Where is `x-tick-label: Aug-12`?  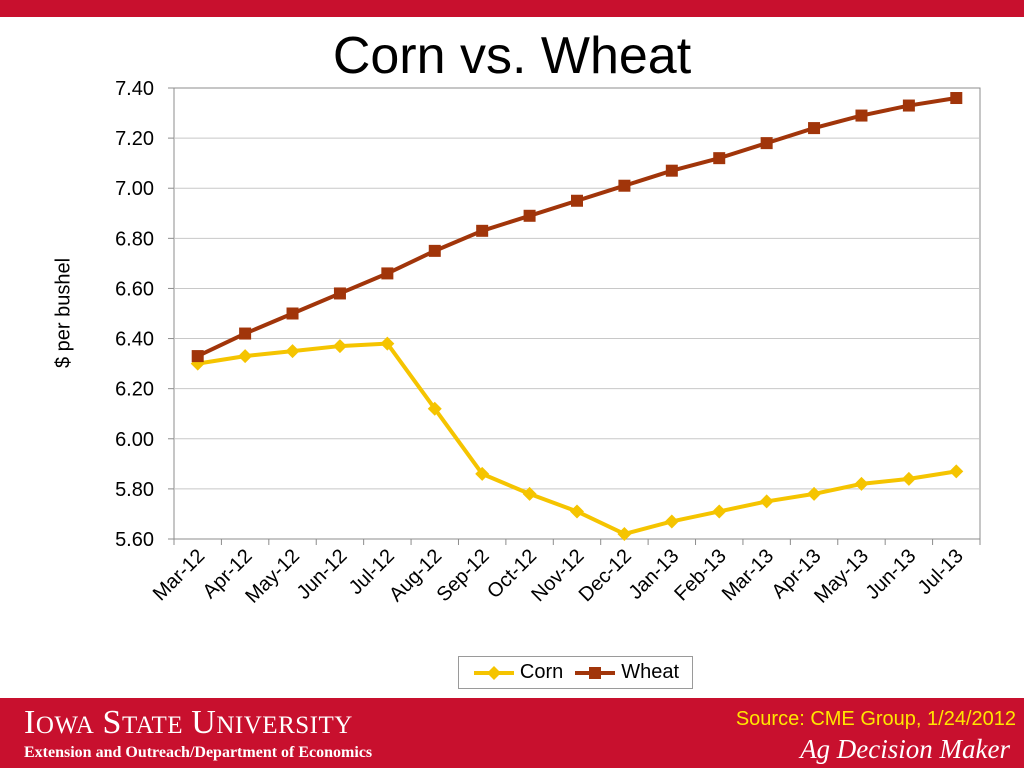
x-tick-label: Aug-12 is located at coordinates (415, 575).